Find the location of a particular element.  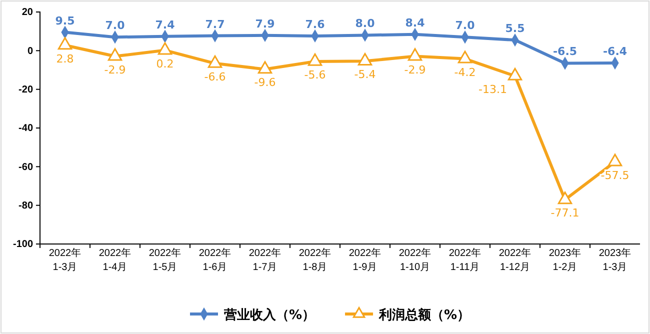

y-tick-label: -20 is located at coordinates (26, 90).